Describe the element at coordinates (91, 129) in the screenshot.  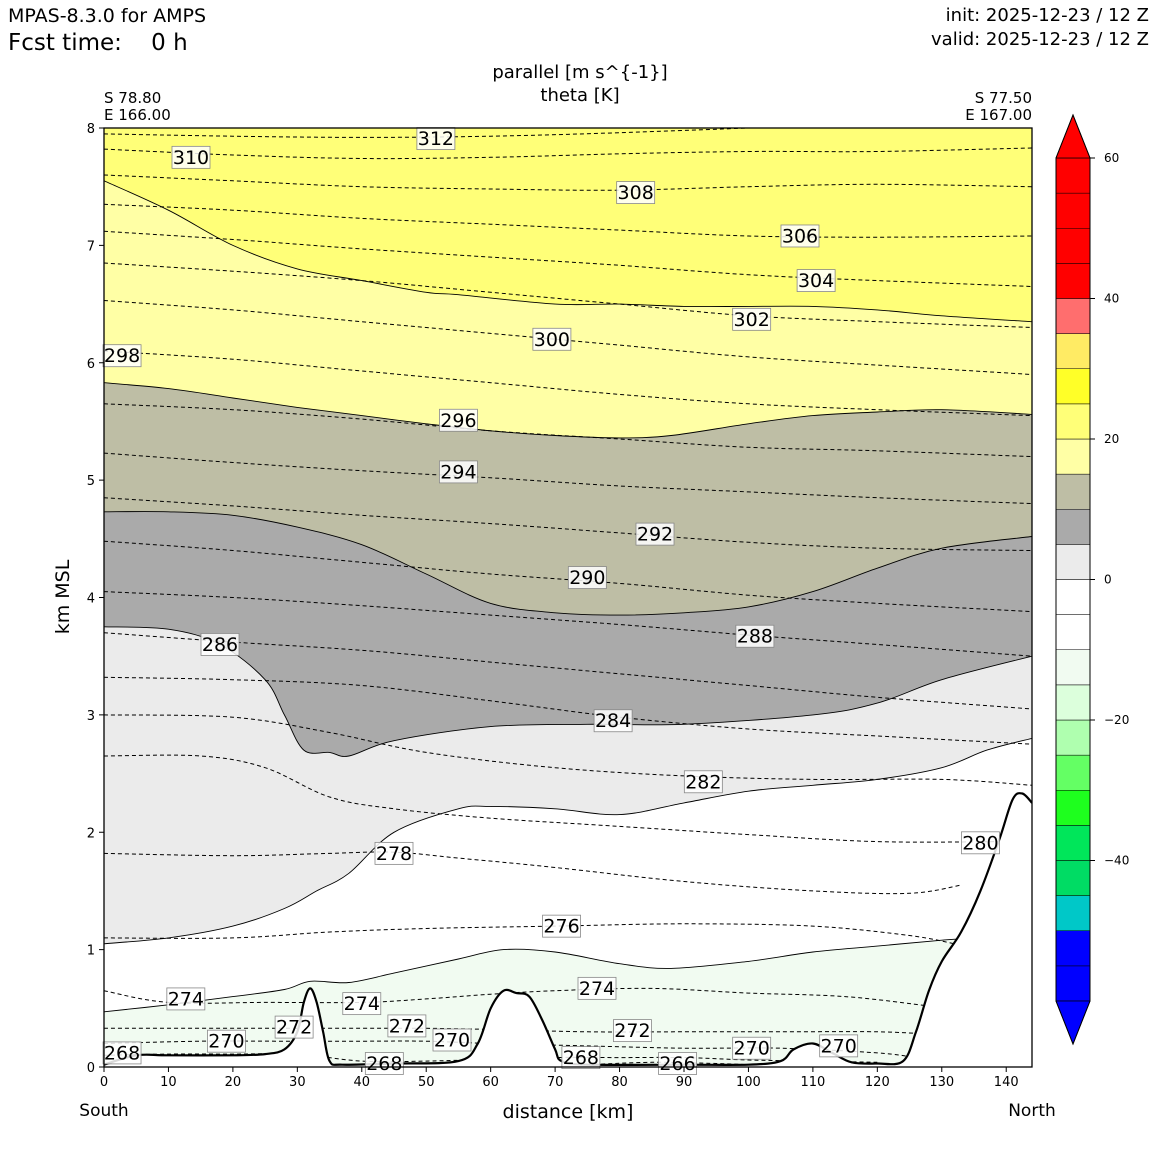
I see `y-tick-label: 8` at that location.